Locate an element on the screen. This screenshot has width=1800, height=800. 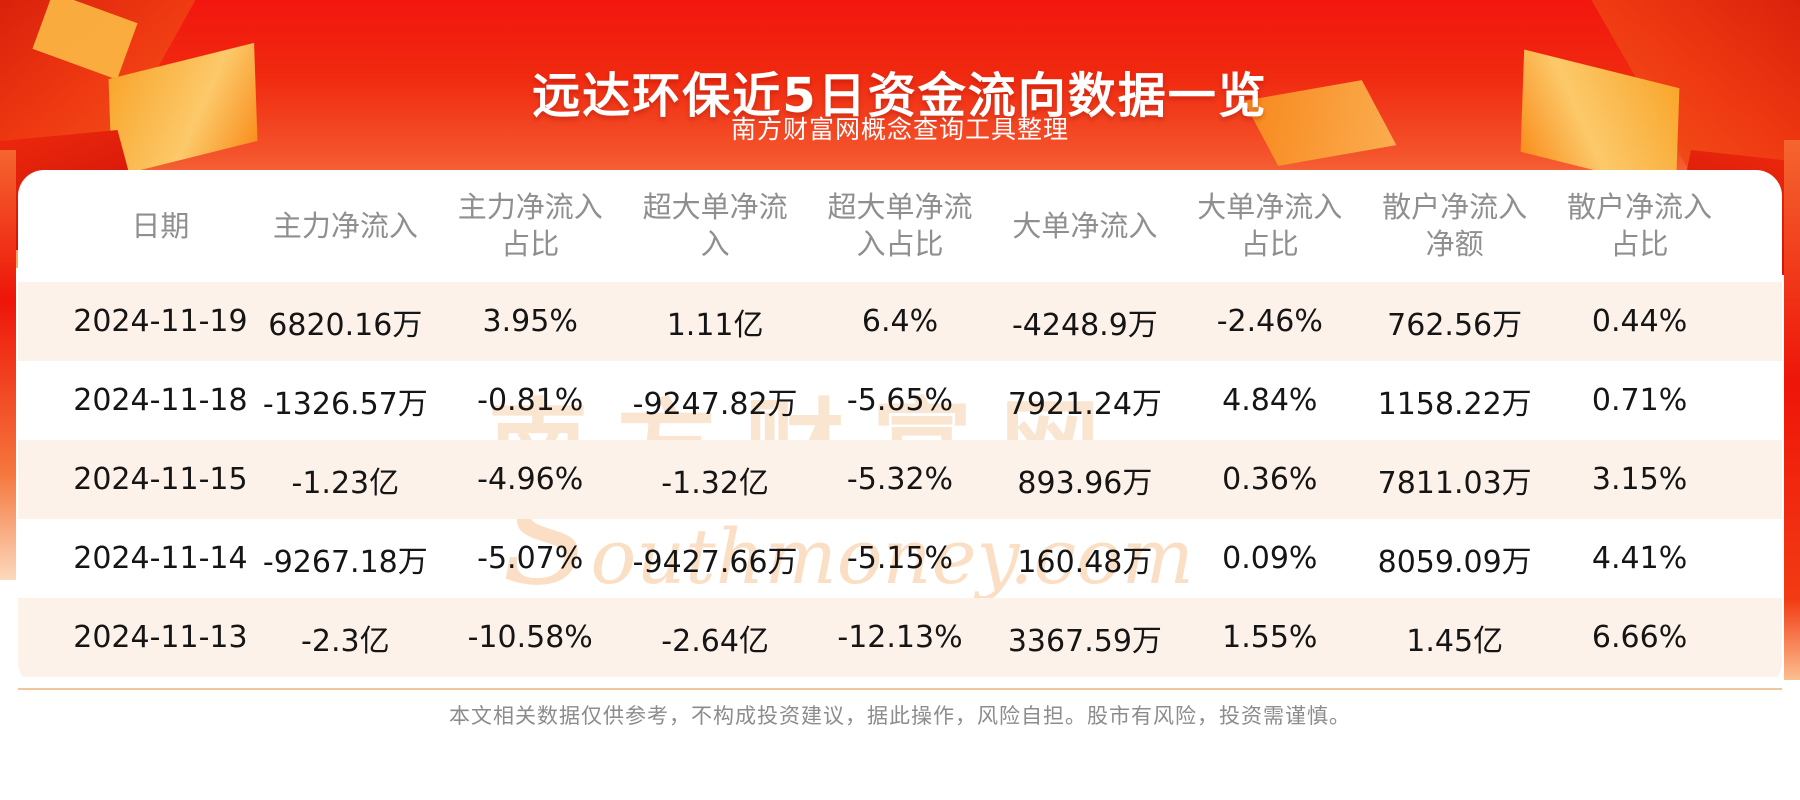
table-cell: 1.45亿 is located at coordinates (1455, 641).